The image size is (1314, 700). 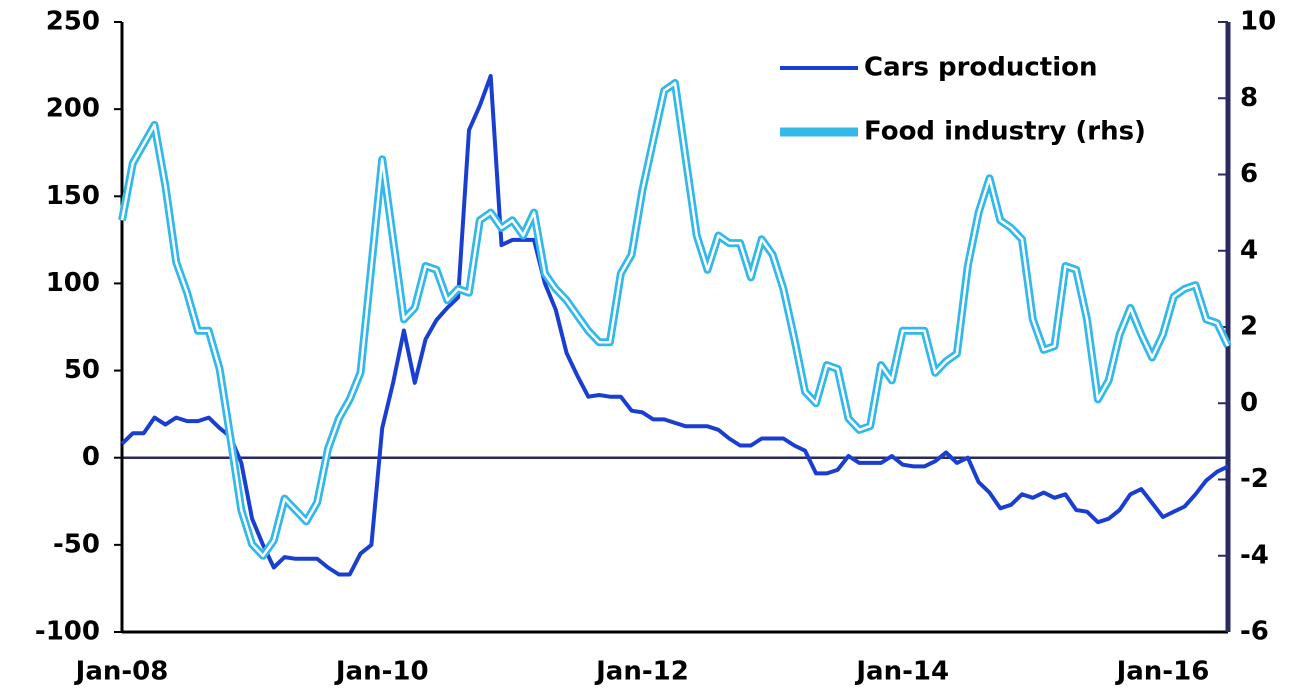 What do you see at coordinates (381, 672) in the screenshot?
I see `x-tick-label: Jan-10` at bounding box center [381, 672].